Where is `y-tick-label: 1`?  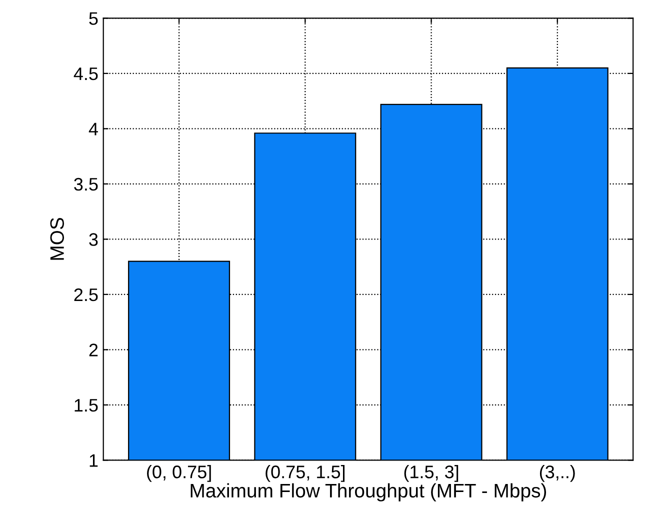 y-tick-label: 1 is located at coordinates (94, 460).